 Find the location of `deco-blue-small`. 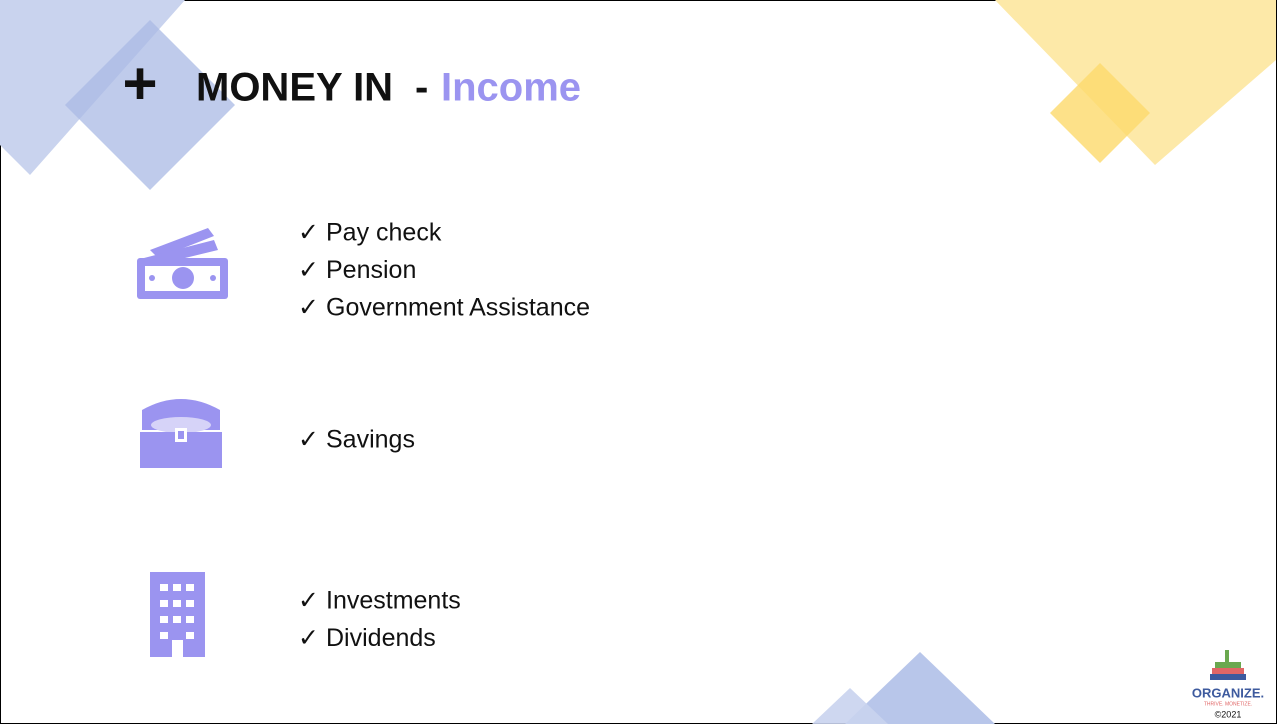

deco-blue-small is located at coordinates (150, 105).